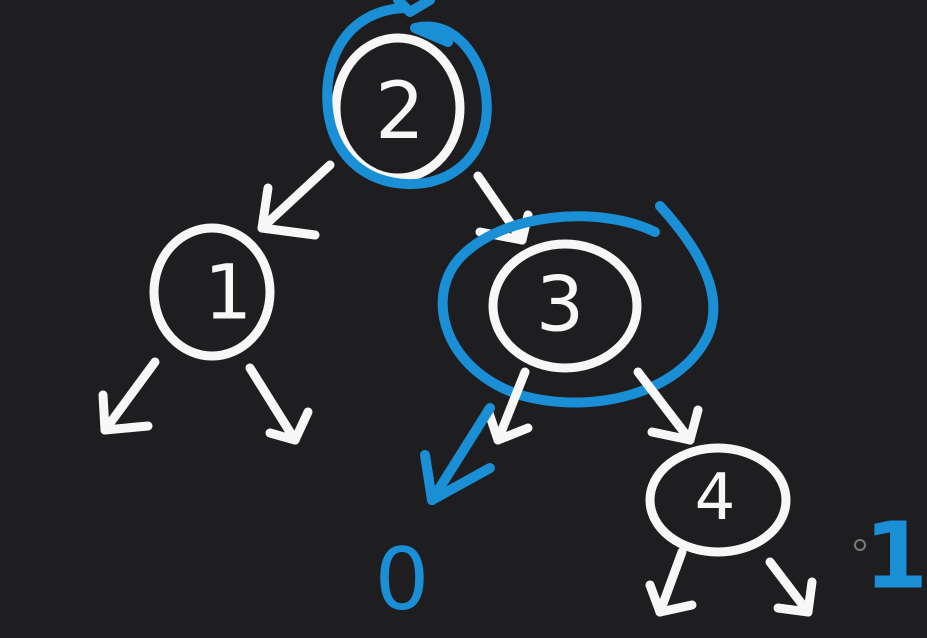  I want to click on tree-node-3: 3, so click(565, 306).